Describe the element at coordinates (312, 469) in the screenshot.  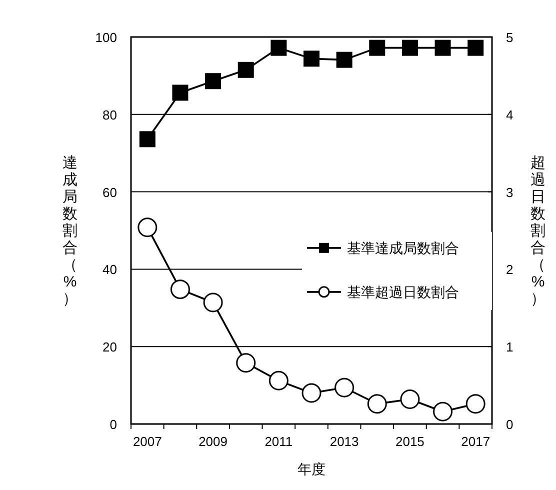
I see `x-axis-title: 年度` at that location.